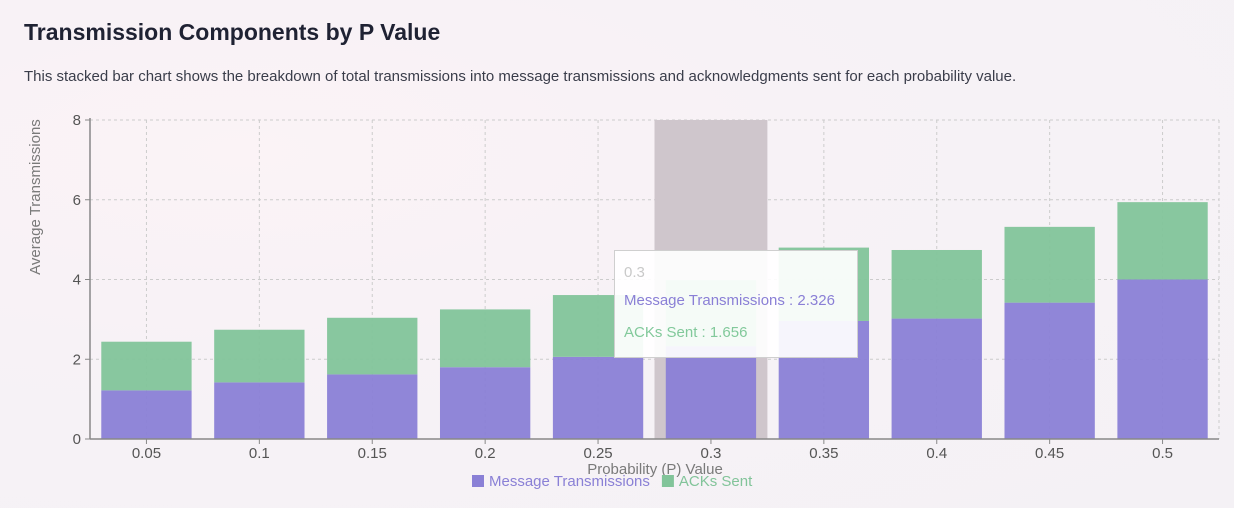 This screenshot has width=1234, height=508. Describe the element at coordinates (77, 439) in the screenshot. I see `y-tick-label: 0` at that location.